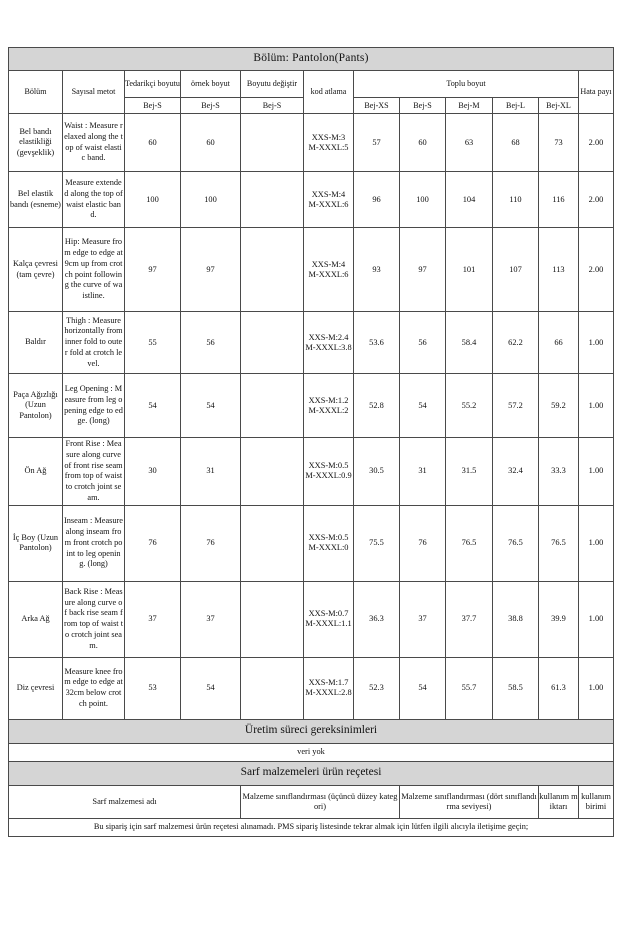 The width and height of the screenshot is (621, 931). Describe the element at coordinates (469, 142) in the screenshot. I see `row-bulk-m: 63` at that location.